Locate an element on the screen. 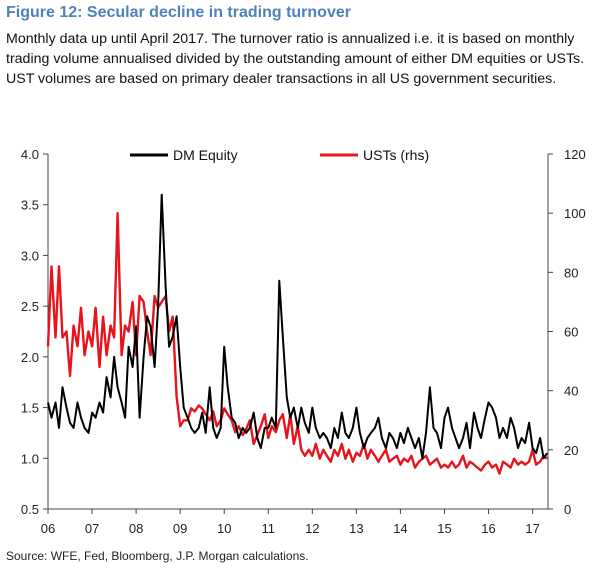  left-axis: 0.5 1.0 1.5 2.0 2.5 3.0 3.5 4.0 is located at coordinates (34, 332).